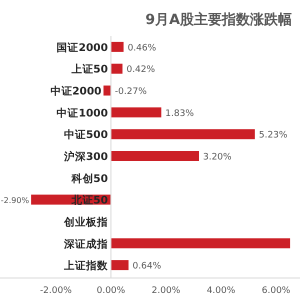 The height and width of the screenshot is (300, 300). I want to click on y-tick-label: 中证2000, so click(76, 91).